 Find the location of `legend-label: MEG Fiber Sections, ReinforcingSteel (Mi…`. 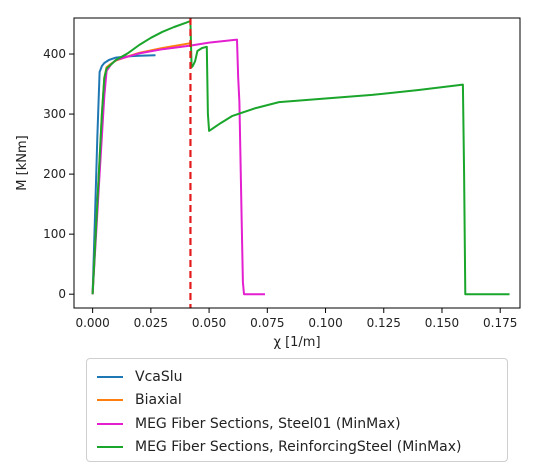

legend-label: MEG Fiber Sections, ReinforcingSteel (Mi… is located at coordinates (298, 447).